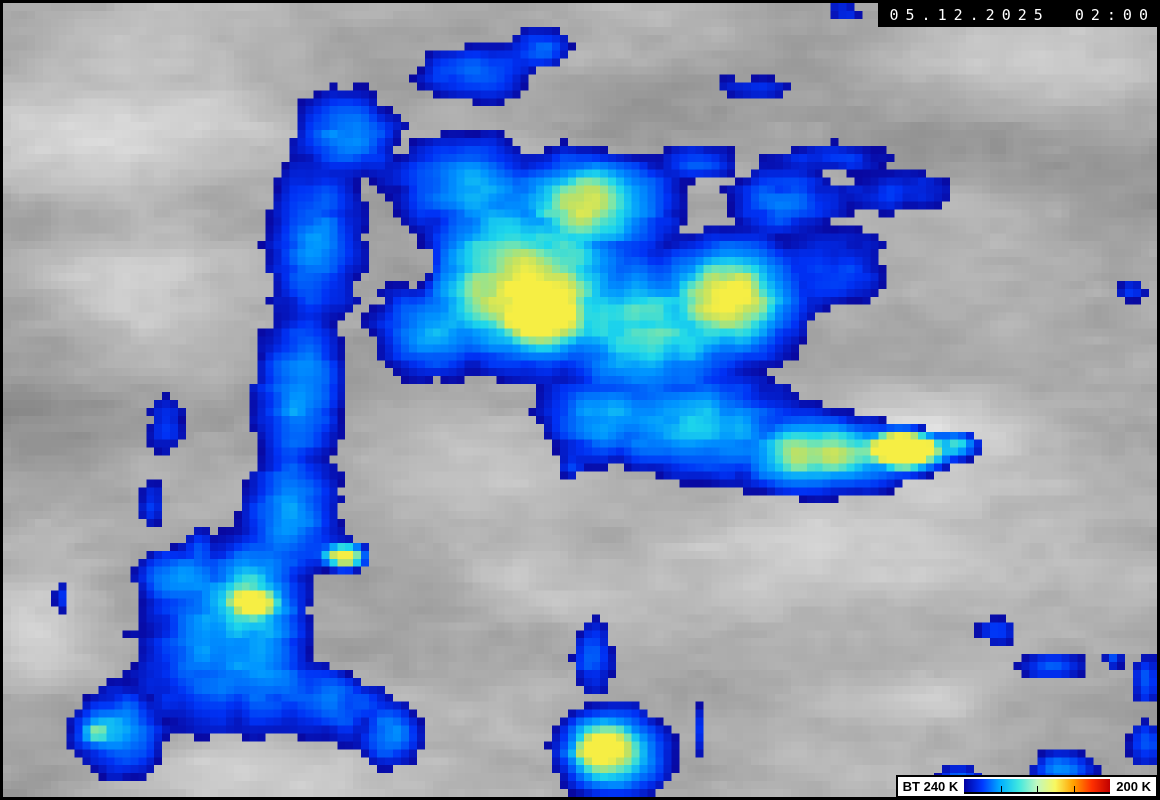 The height and width of the screenshot is (800, 1160). I want to click on timestamp-text: 05.12.2025 02:00, so click(1022, 15).